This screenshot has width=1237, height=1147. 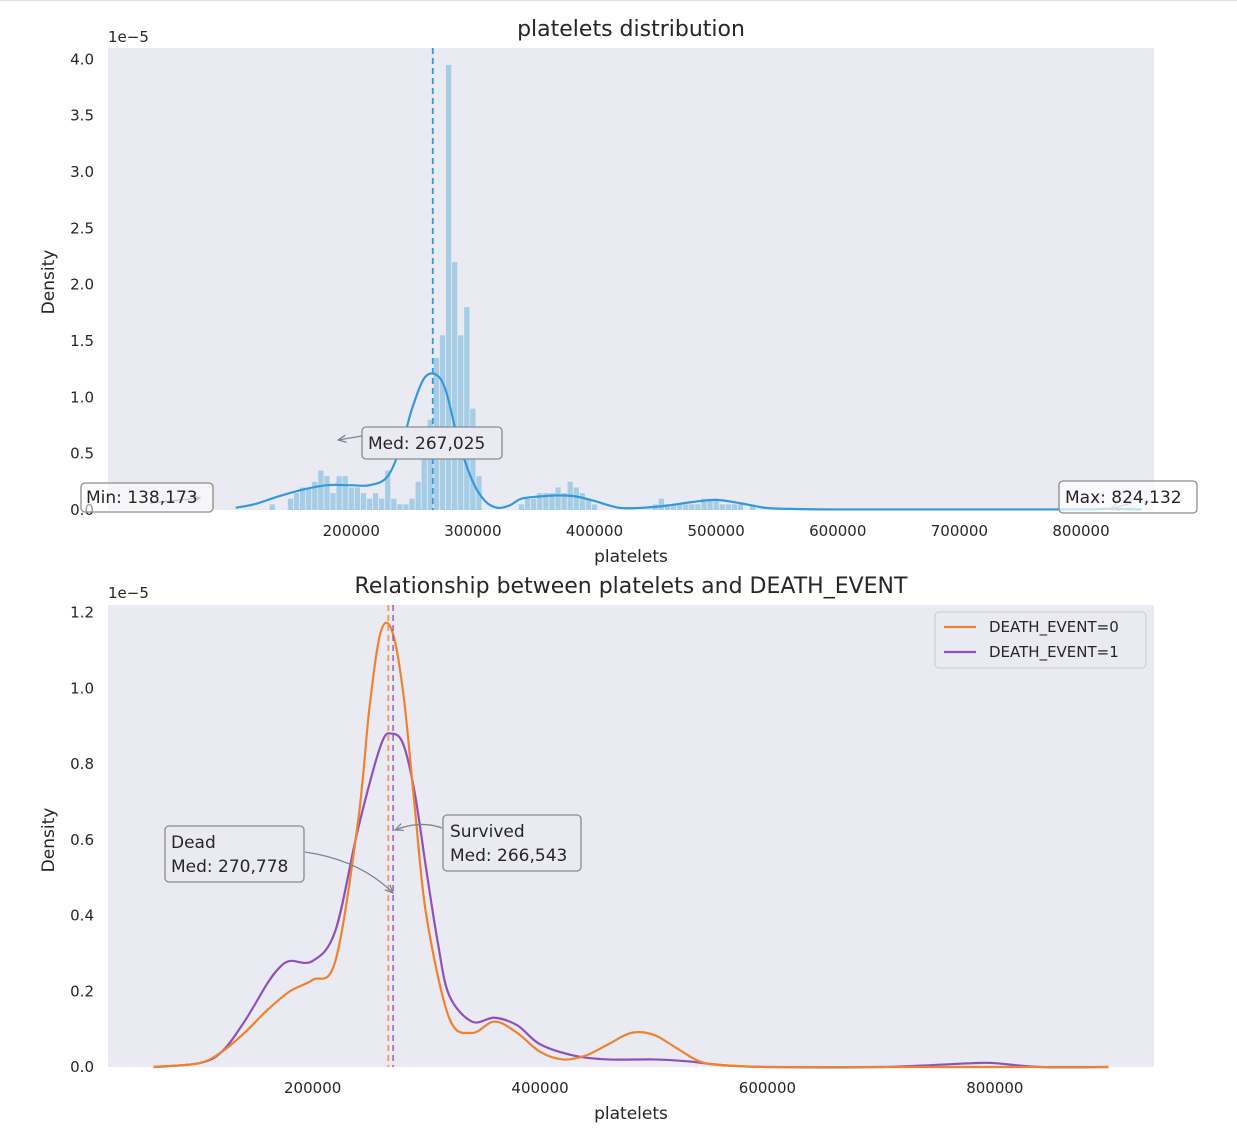 I want to click on x-tick-label: 500000, so click(x=716, y=531).